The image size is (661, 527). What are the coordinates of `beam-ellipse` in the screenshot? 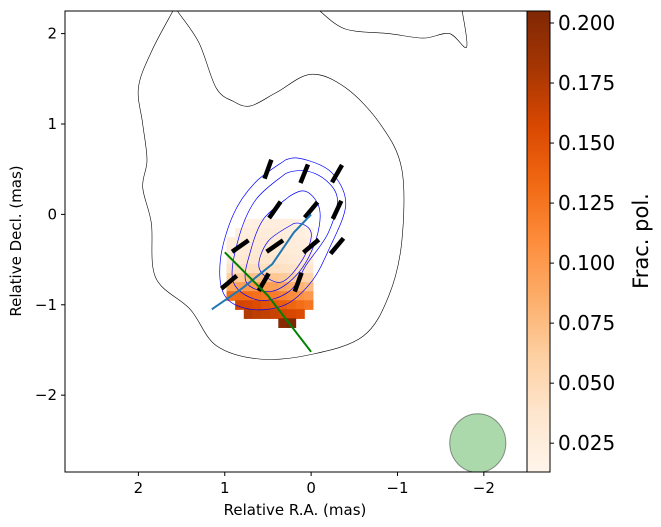 It's located at (478, 442).